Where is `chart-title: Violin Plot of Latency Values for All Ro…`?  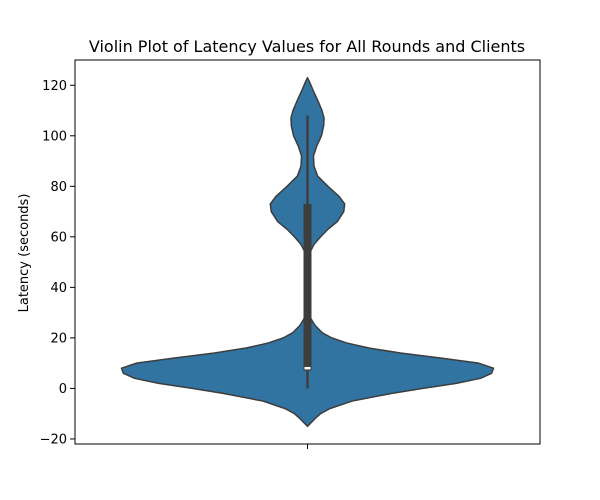
chart-title: Violin Plot of Latency Values for All Ro… is located at coordinates (307, 46).